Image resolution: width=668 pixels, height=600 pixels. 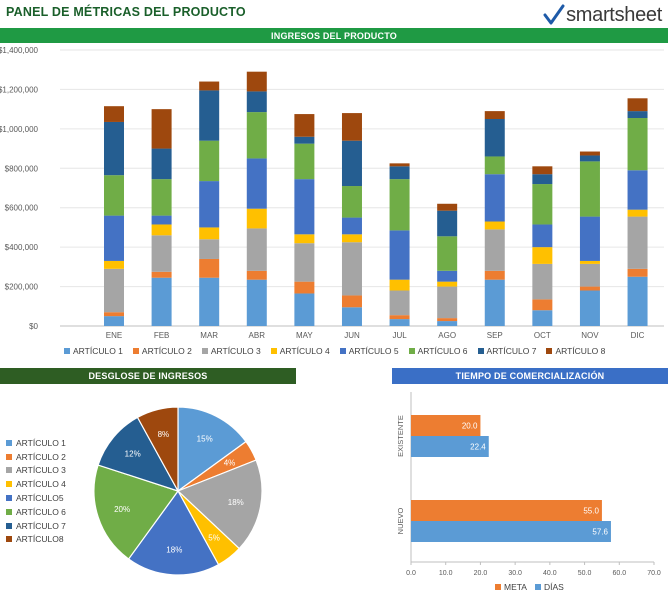 What do you see at coordinates (399, 335) in the screenshot?
I see `x-tick-label: JUL` at bounding box center [399, 335].